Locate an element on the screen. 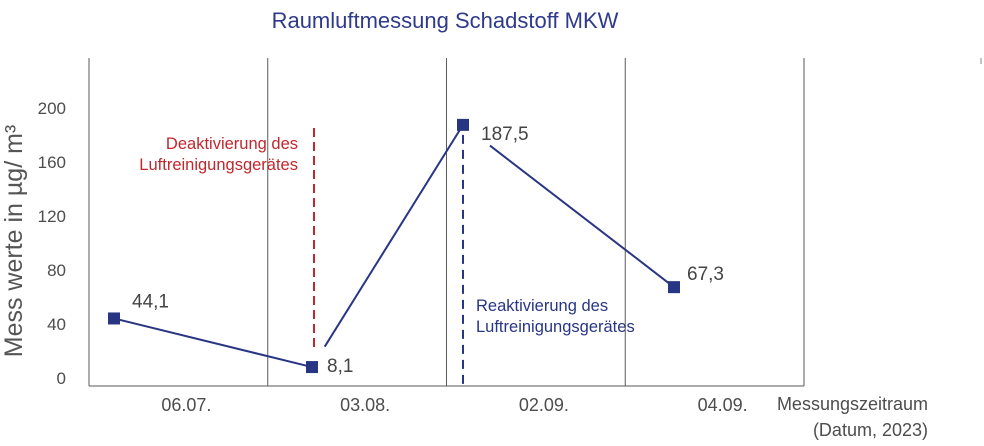  x-axis-ticks: 06.07. 03.08. 02.09. 04.09. is located at coordinates (454, 405).